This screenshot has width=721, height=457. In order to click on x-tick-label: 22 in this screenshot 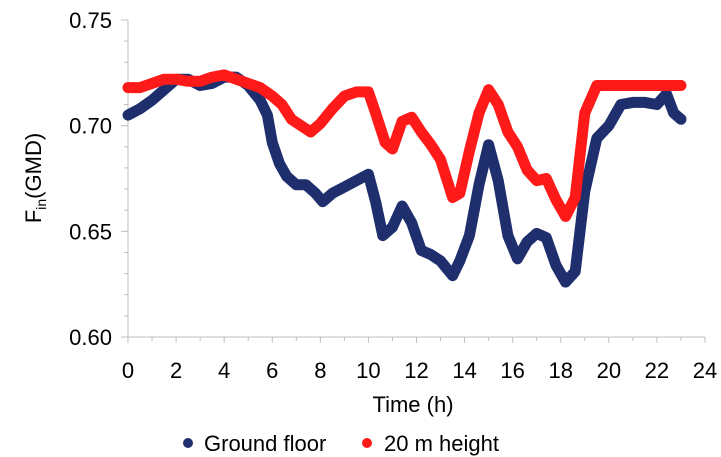, I will do `click(657, 370)`.